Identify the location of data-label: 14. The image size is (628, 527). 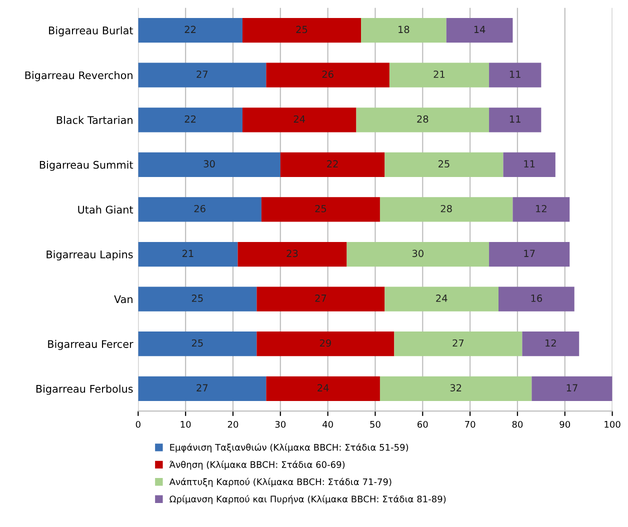
(480, 29).